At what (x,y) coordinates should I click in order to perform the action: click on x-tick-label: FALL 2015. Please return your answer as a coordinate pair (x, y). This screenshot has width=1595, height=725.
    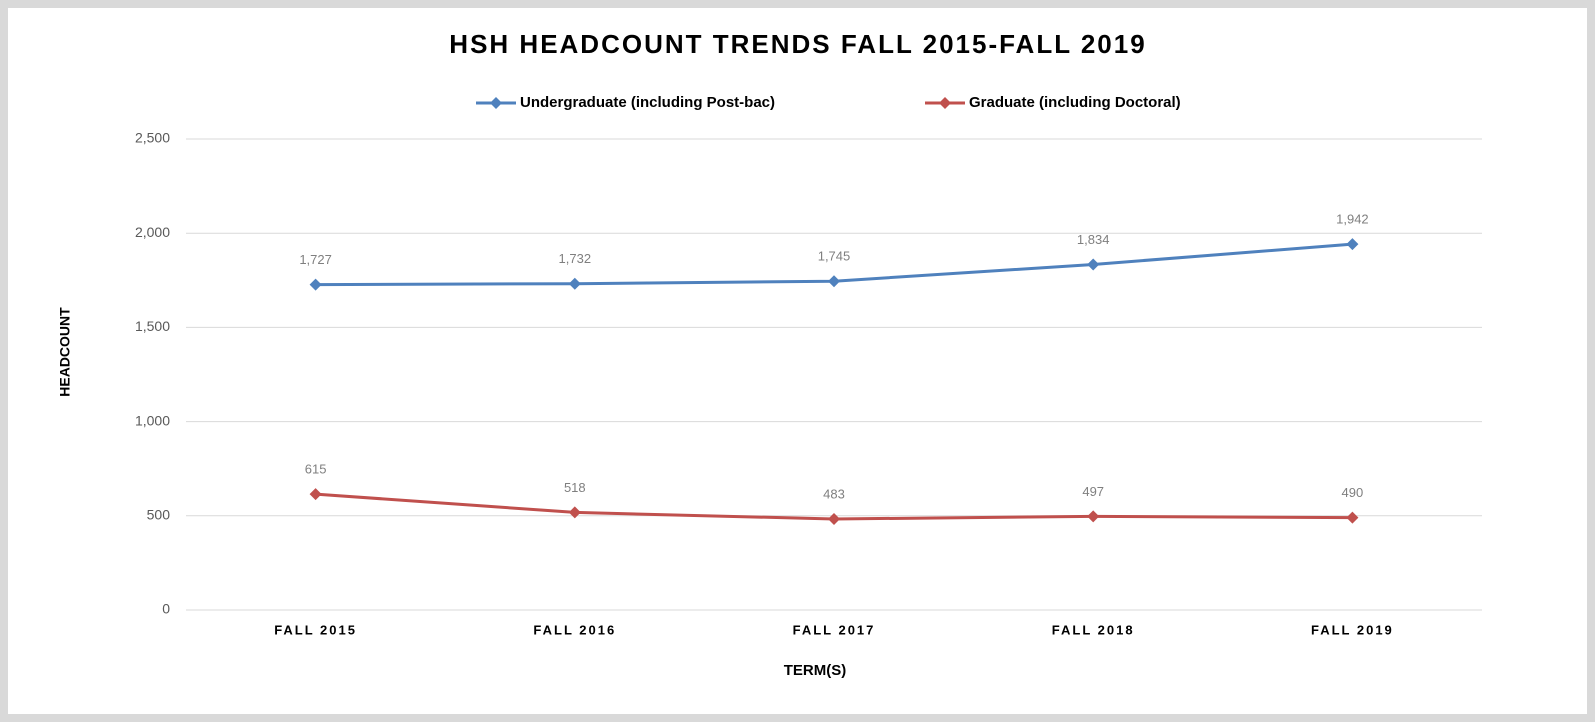
    Looking at the image, I should click on (315, 629).